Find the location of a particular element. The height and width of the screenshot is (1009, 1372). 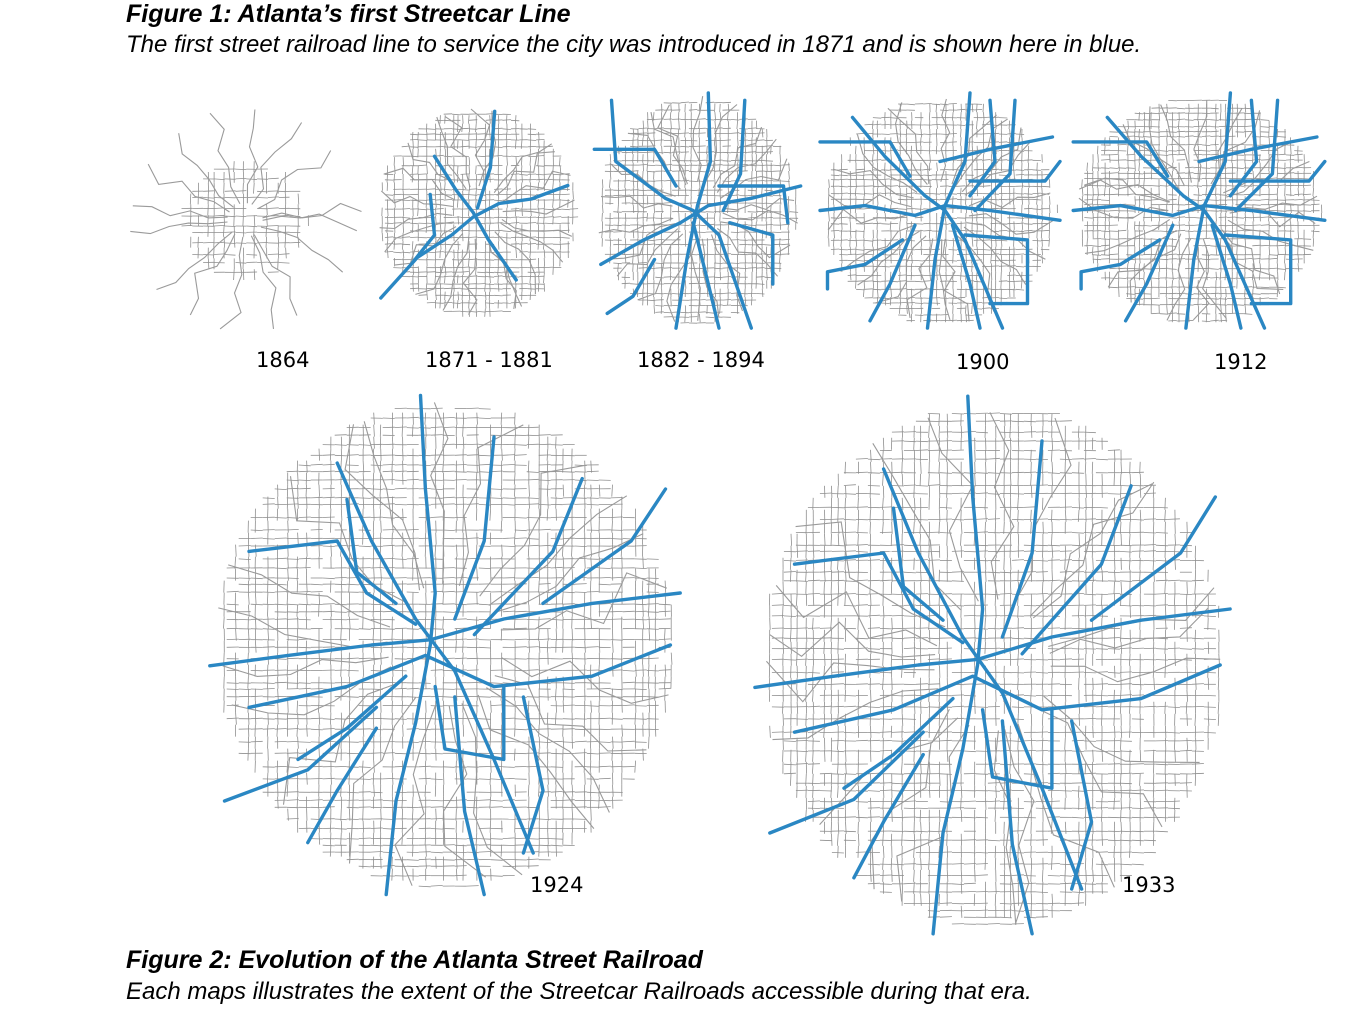

year-label-1871-1881: 1871 - 1881 is located at coordinates (489, 360).